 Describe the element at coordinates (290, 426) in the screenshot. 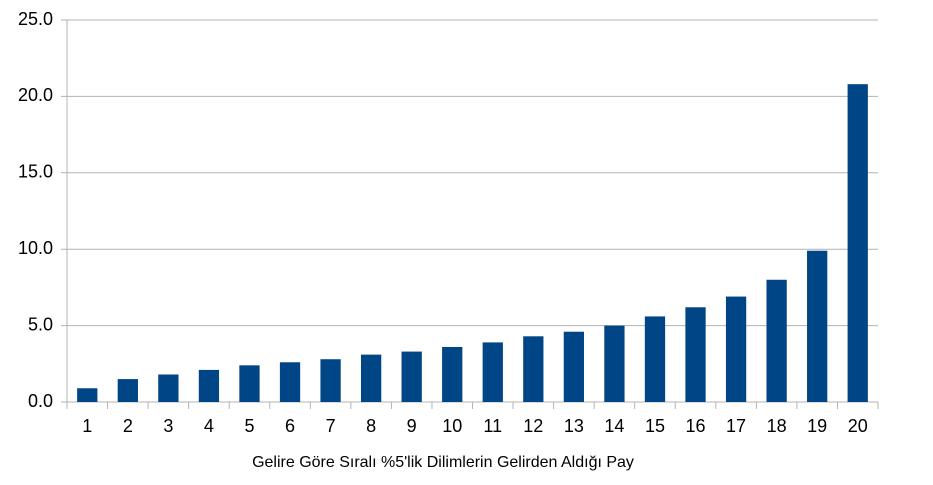

I see `x-tick-label: 6` at that location.